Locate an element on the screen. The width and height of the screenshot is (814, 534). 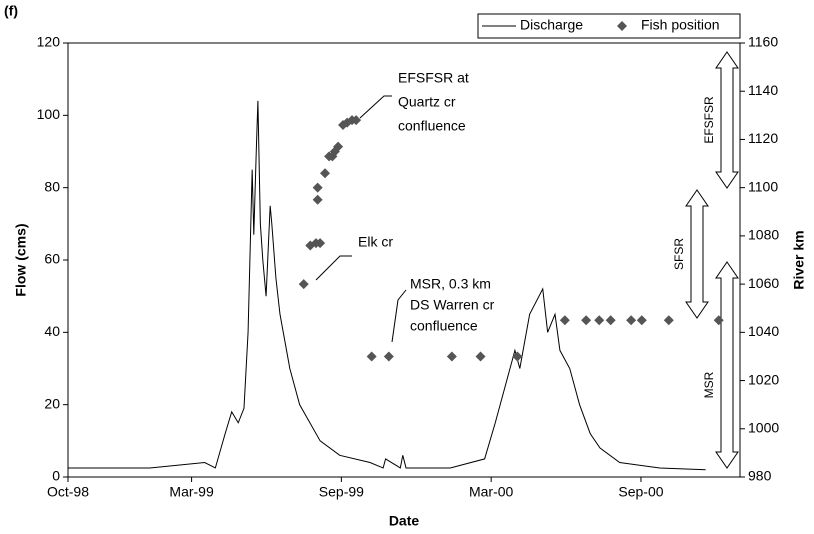
y-tick-label: 80 is located at coordinates (52, 186).